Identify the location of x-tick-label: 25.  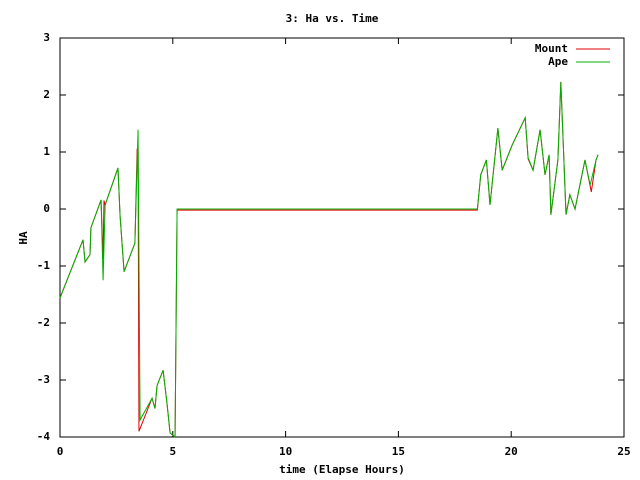
(623, 451).